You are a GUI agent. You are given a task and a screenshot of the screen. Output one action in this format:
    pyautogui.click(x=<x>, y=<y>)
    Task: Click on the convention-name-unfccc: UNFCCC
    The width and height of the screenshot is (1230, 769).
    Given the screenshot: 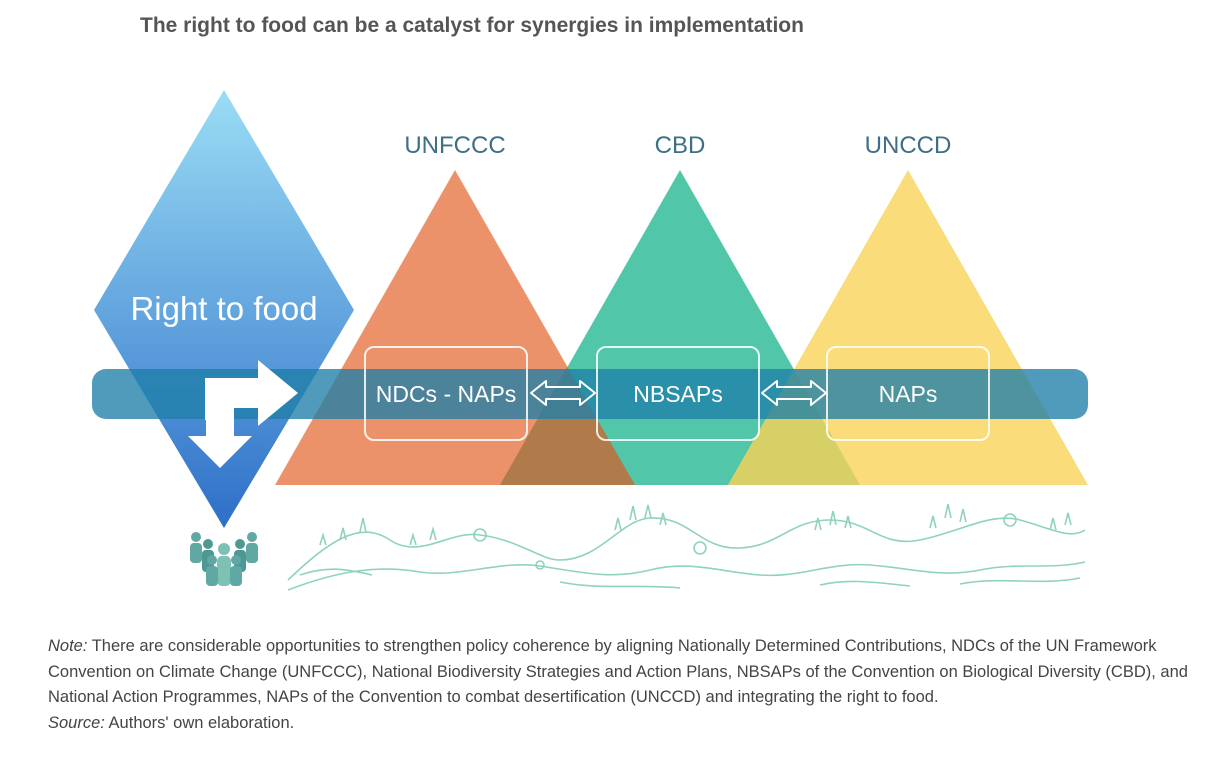 What is the action you would take?
    pyautogui.click(x=454, y=145)
    